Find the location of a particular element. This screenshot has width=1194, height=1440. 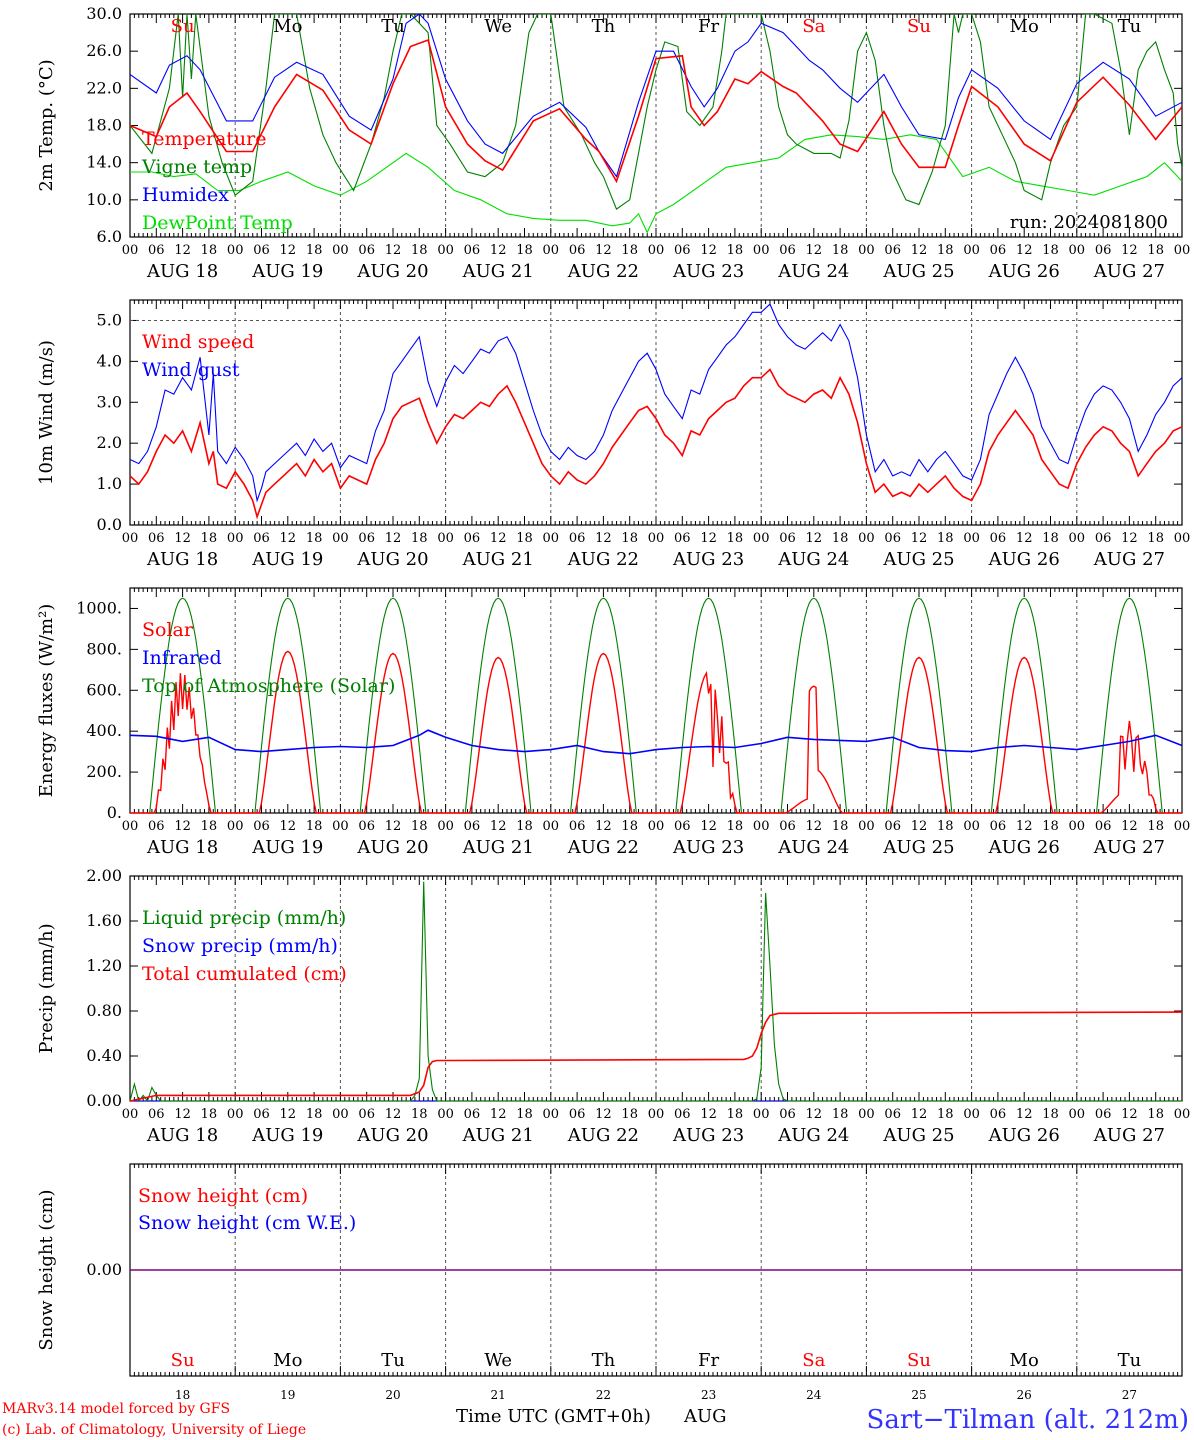

y-tick-label: 0.00 is located at coordinates (104, 1269).